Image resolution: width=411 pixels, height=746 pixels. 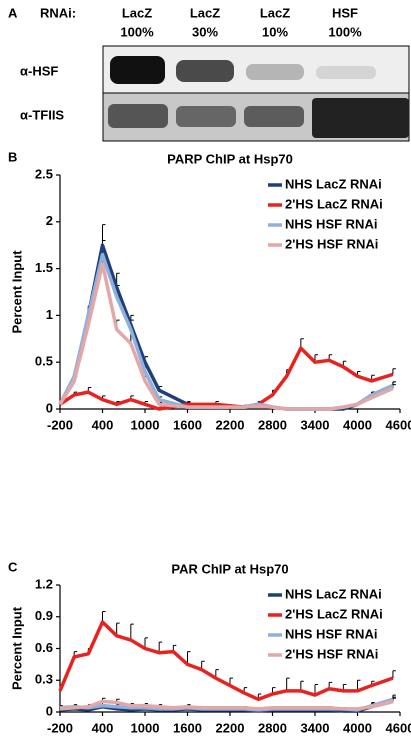 What do you see at coordinates (42, 114) in the screenshot?
I see `row-label: α-TFIIS` at bounding box center [42, 114].